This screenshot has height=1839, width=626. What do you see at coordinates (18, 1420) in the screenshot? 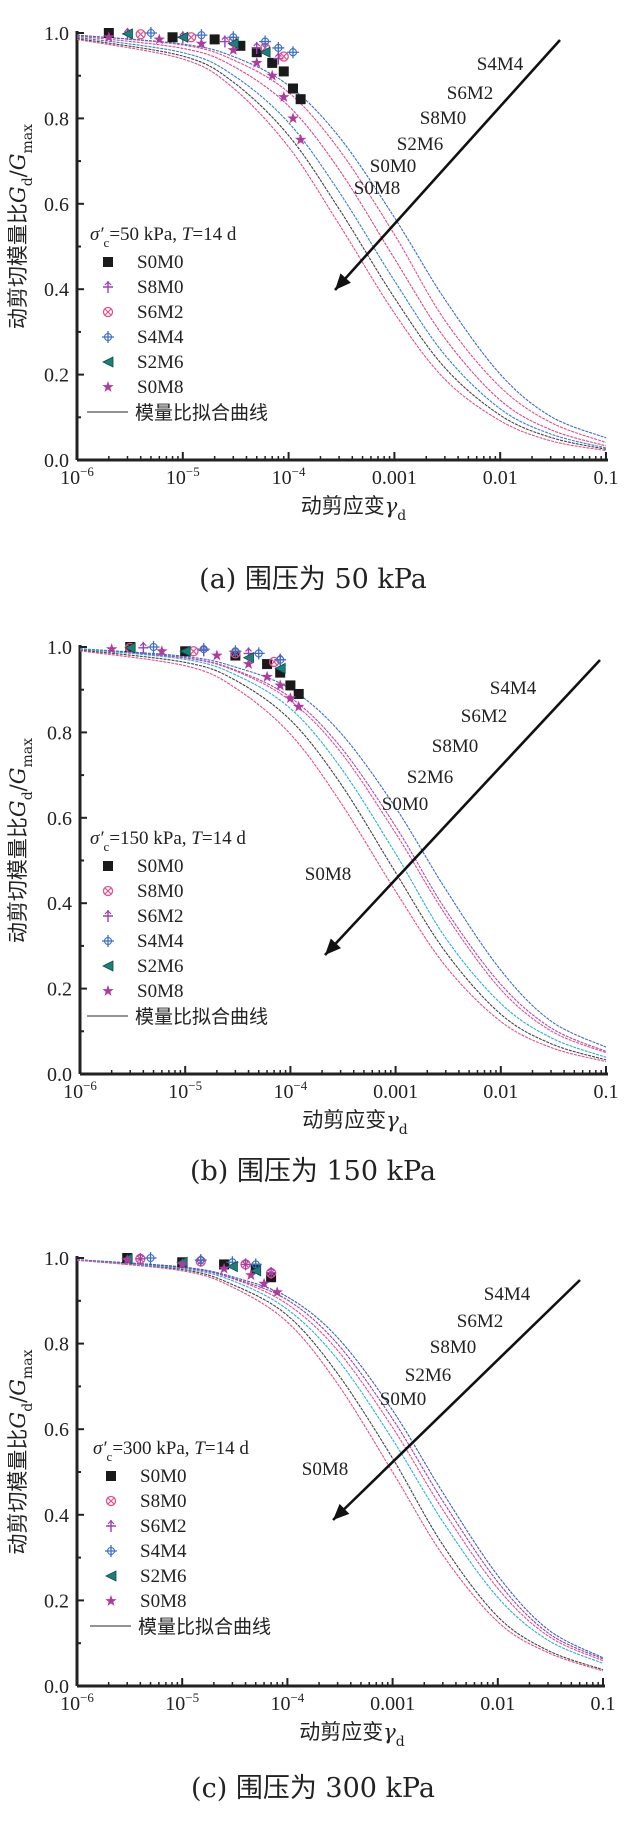
I see `g-symbol: G` at bounding box center [18, 1420].